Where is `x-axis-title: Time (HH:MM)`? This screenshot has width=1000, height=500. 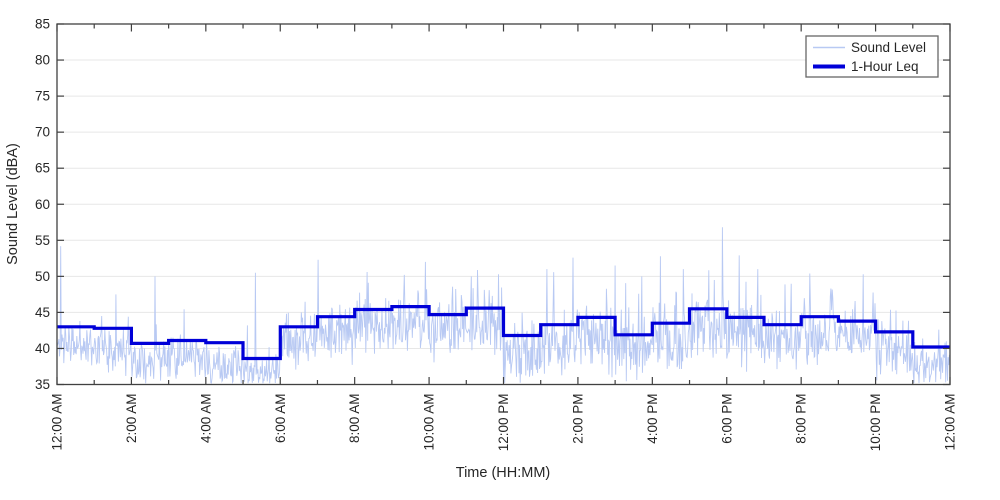 x-axis-title: Time (HH:MM) is located at coordinates (503, 473).